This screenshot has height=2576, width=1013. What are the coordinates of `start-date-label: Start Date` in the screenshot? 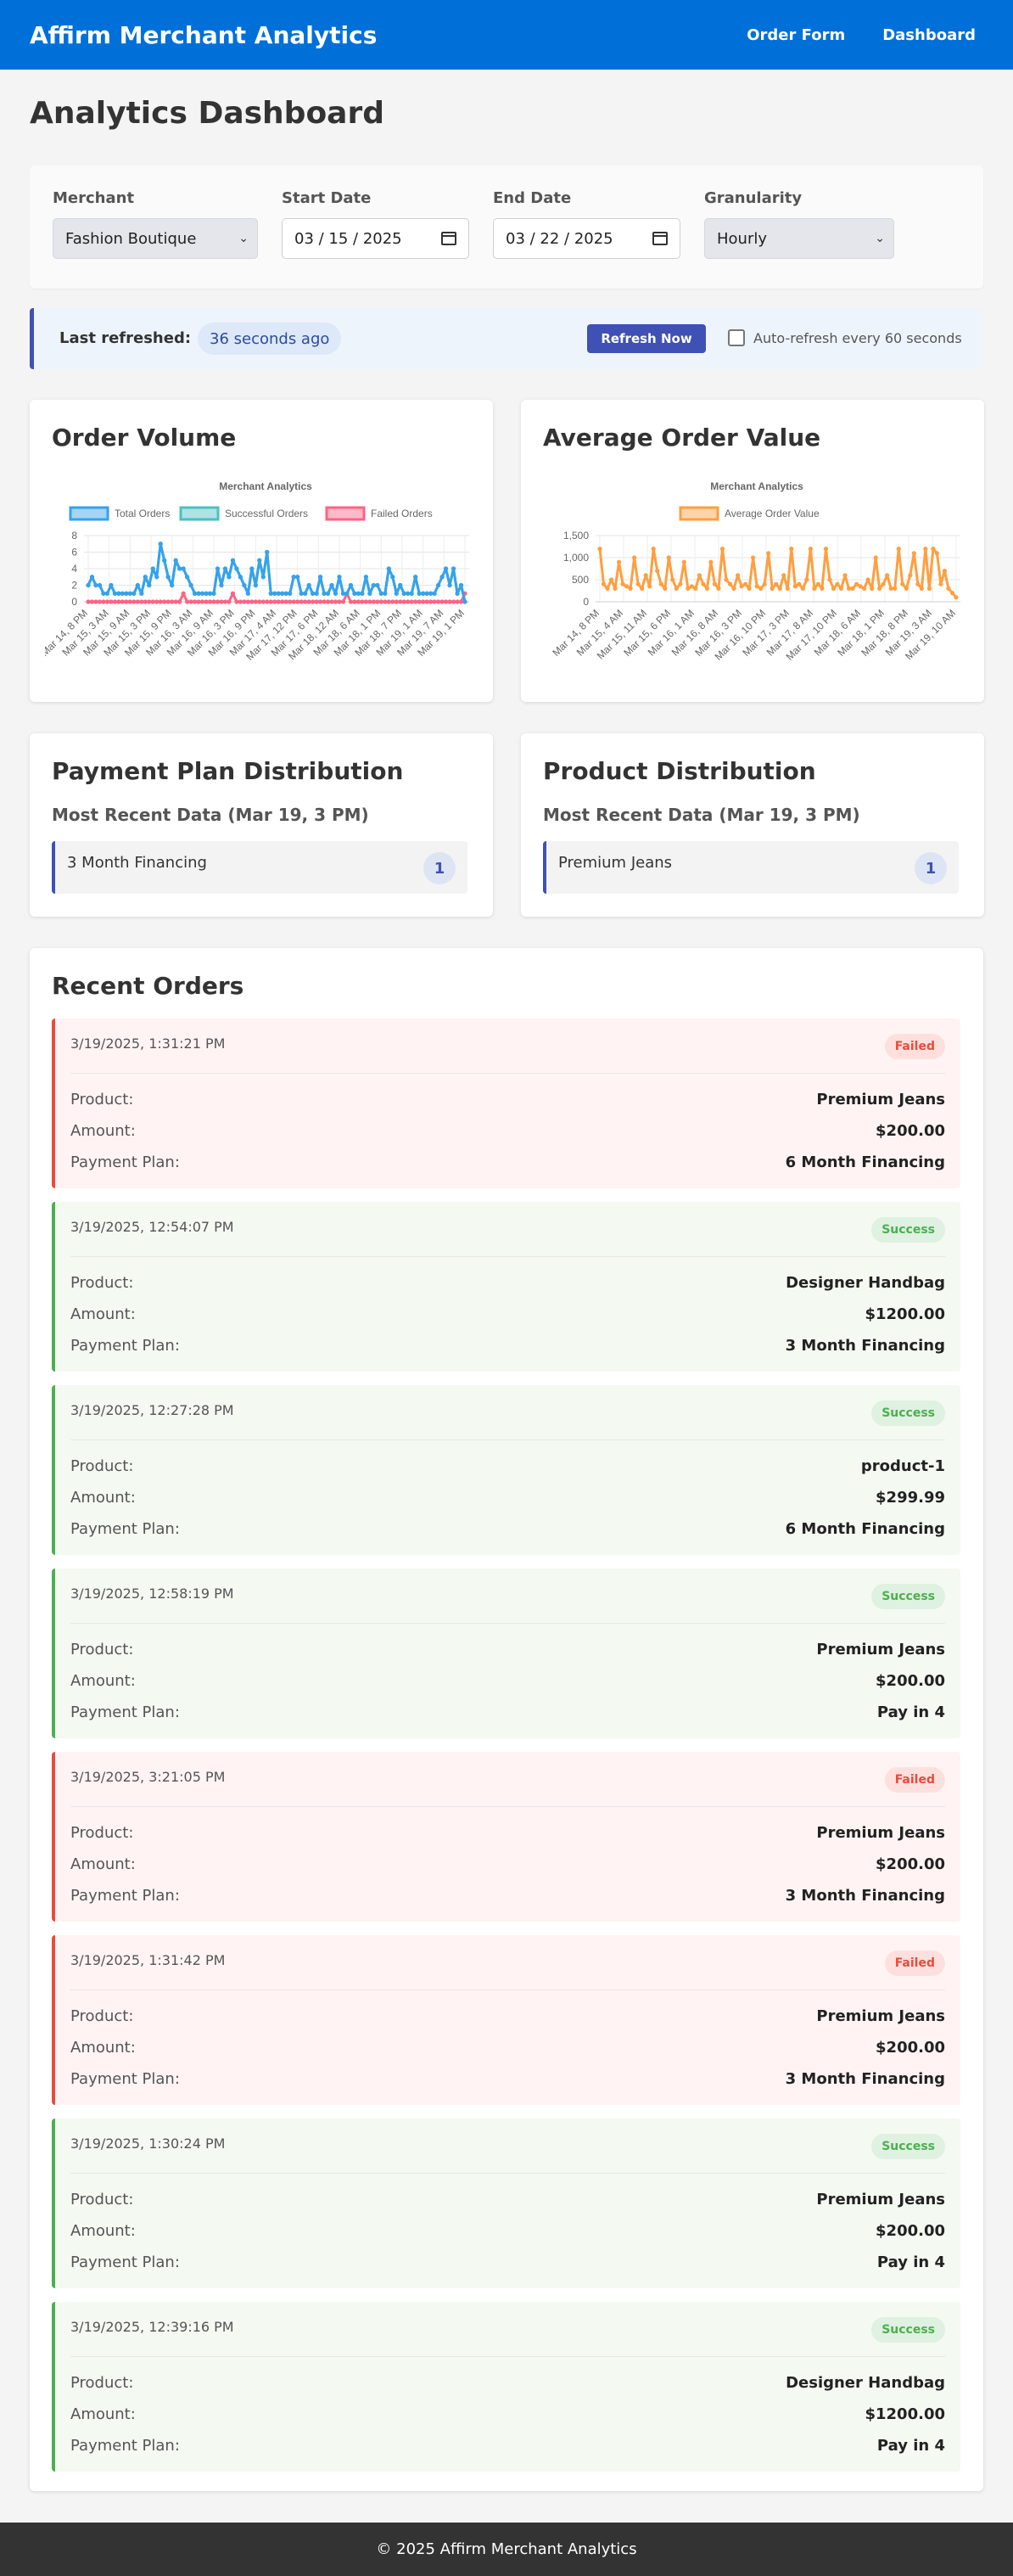 It's located at (327, 198).